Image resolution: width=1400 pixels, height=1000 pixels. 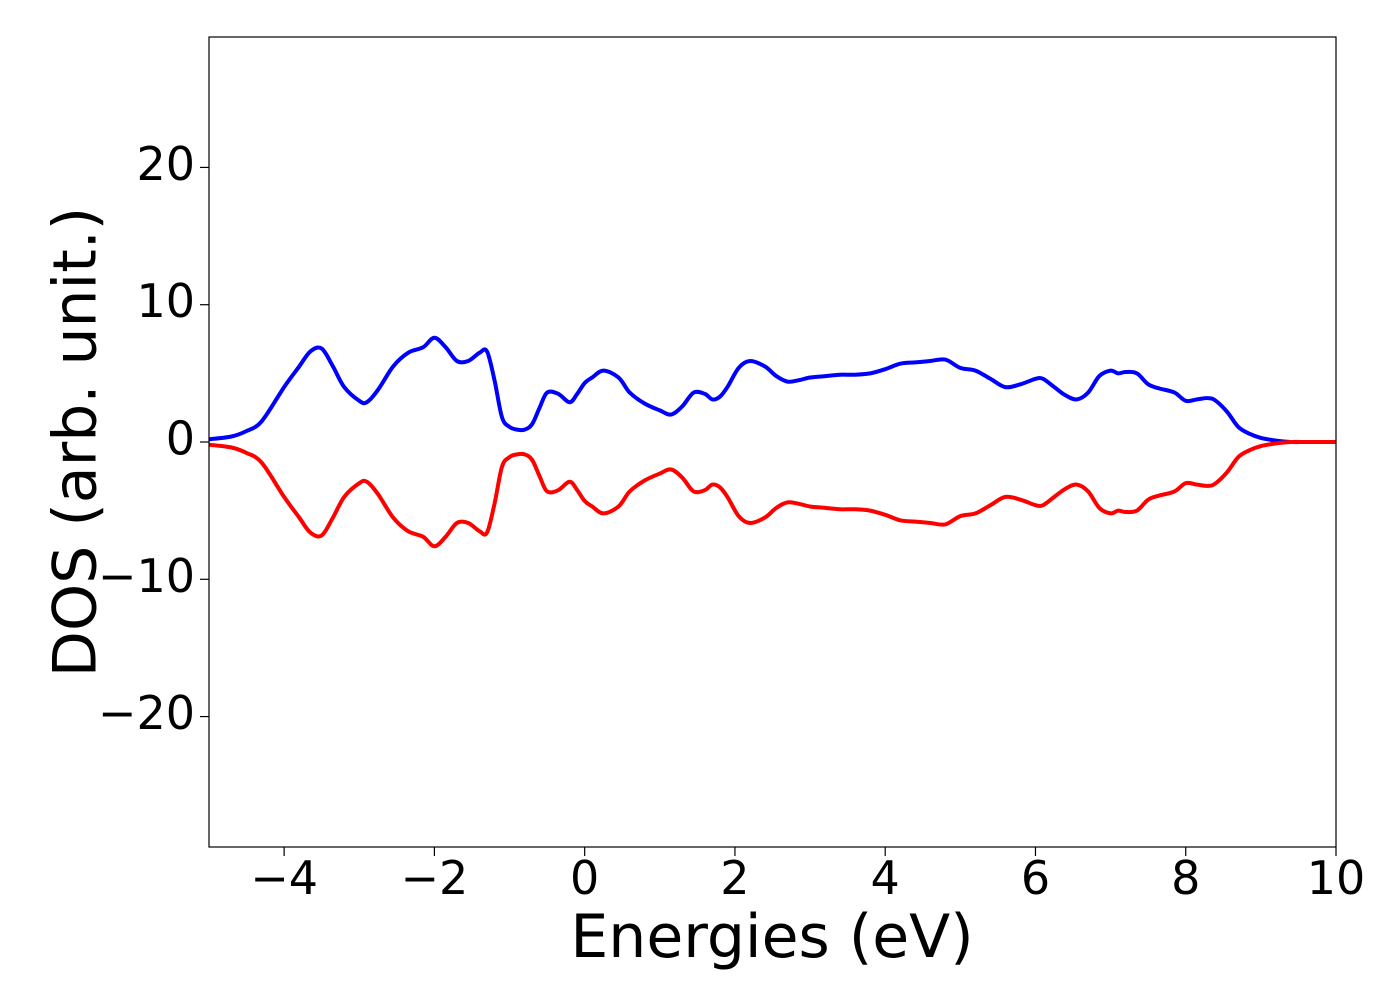 I want to click on x-tick-label: 0, so click(x=584, y=878).